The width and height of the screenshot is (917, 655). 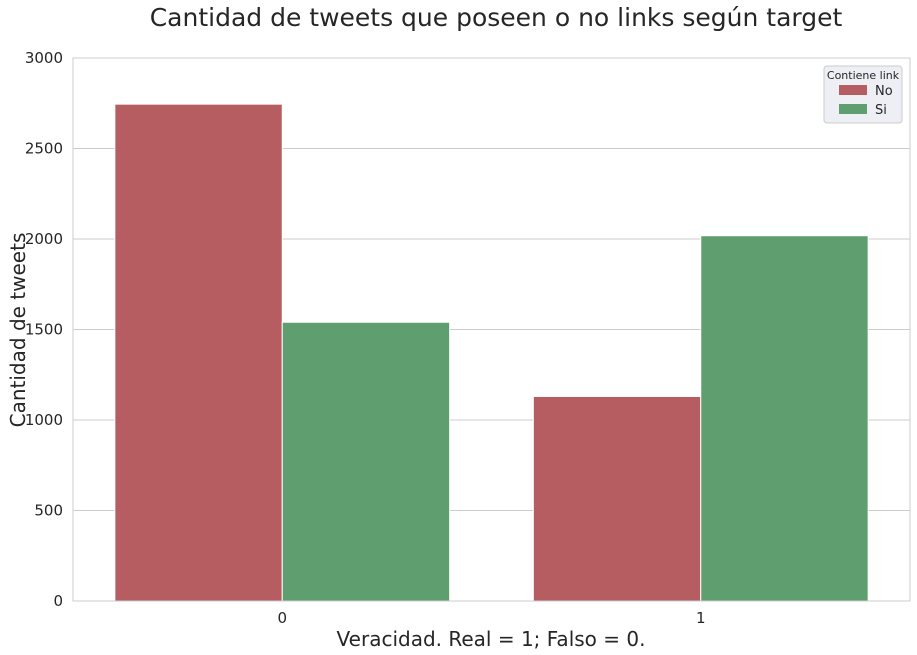 I want to click on y-tick-label: 2000, so click(x=44, y=239).